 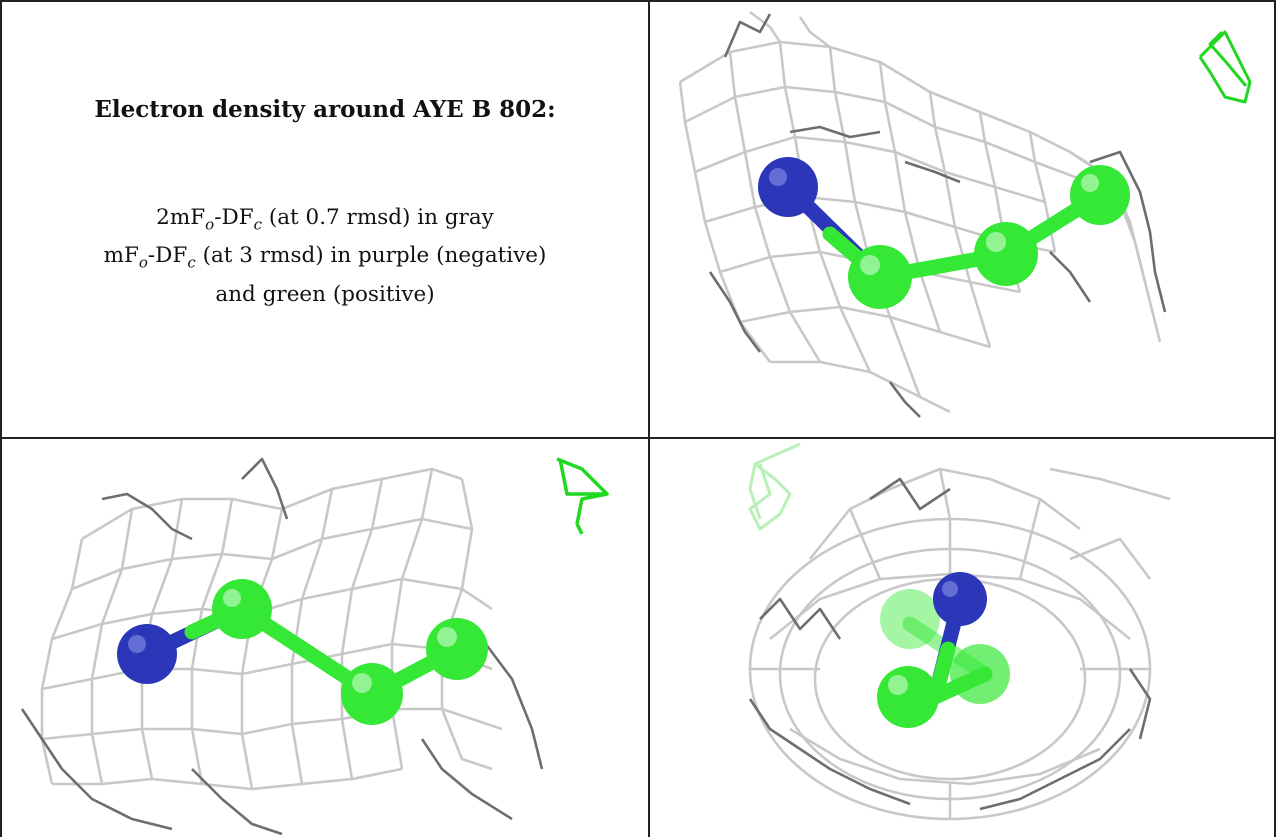 What do you see at coordinates (638, 1) in the screenshot?
I see `border-top` at bounding box center [638, 1].